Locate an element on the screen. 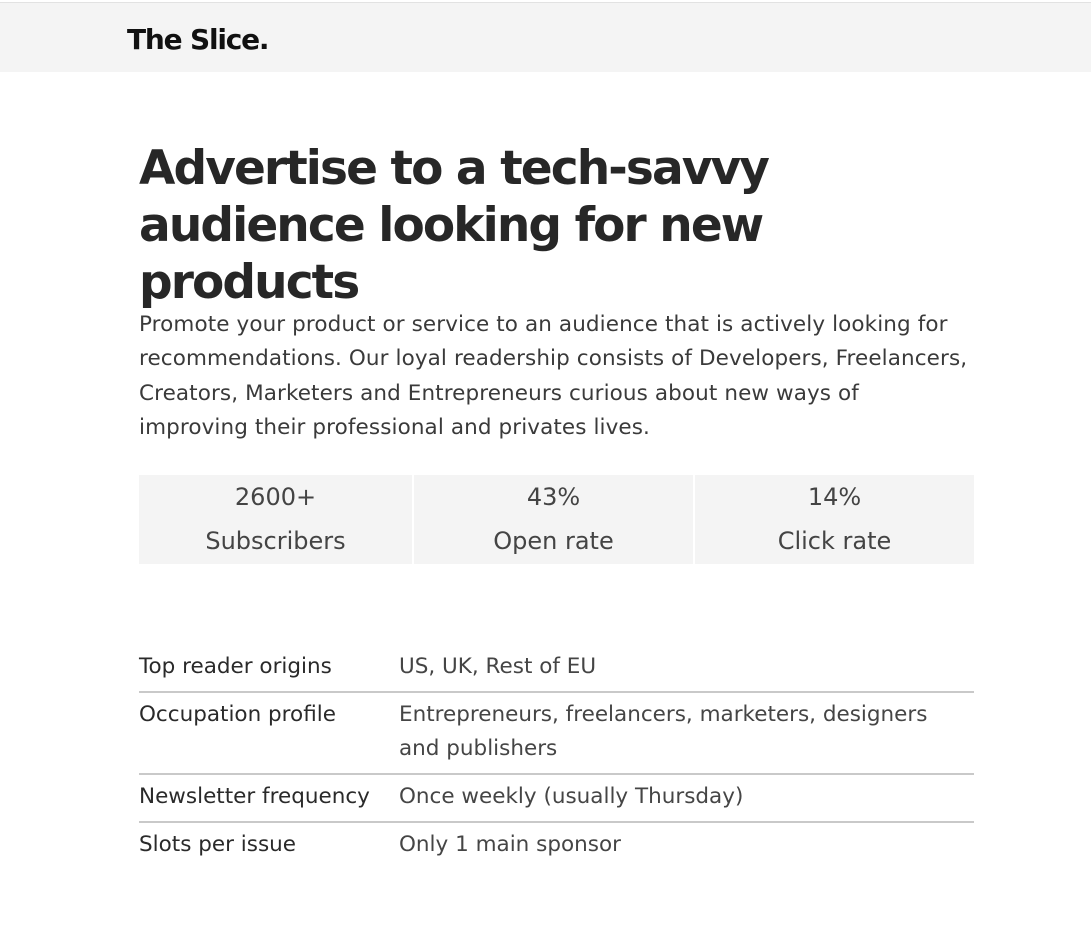 The height and width of the screenshot is (928, 1091). stat-label: Subscribers is located at coordinates (275, 541).